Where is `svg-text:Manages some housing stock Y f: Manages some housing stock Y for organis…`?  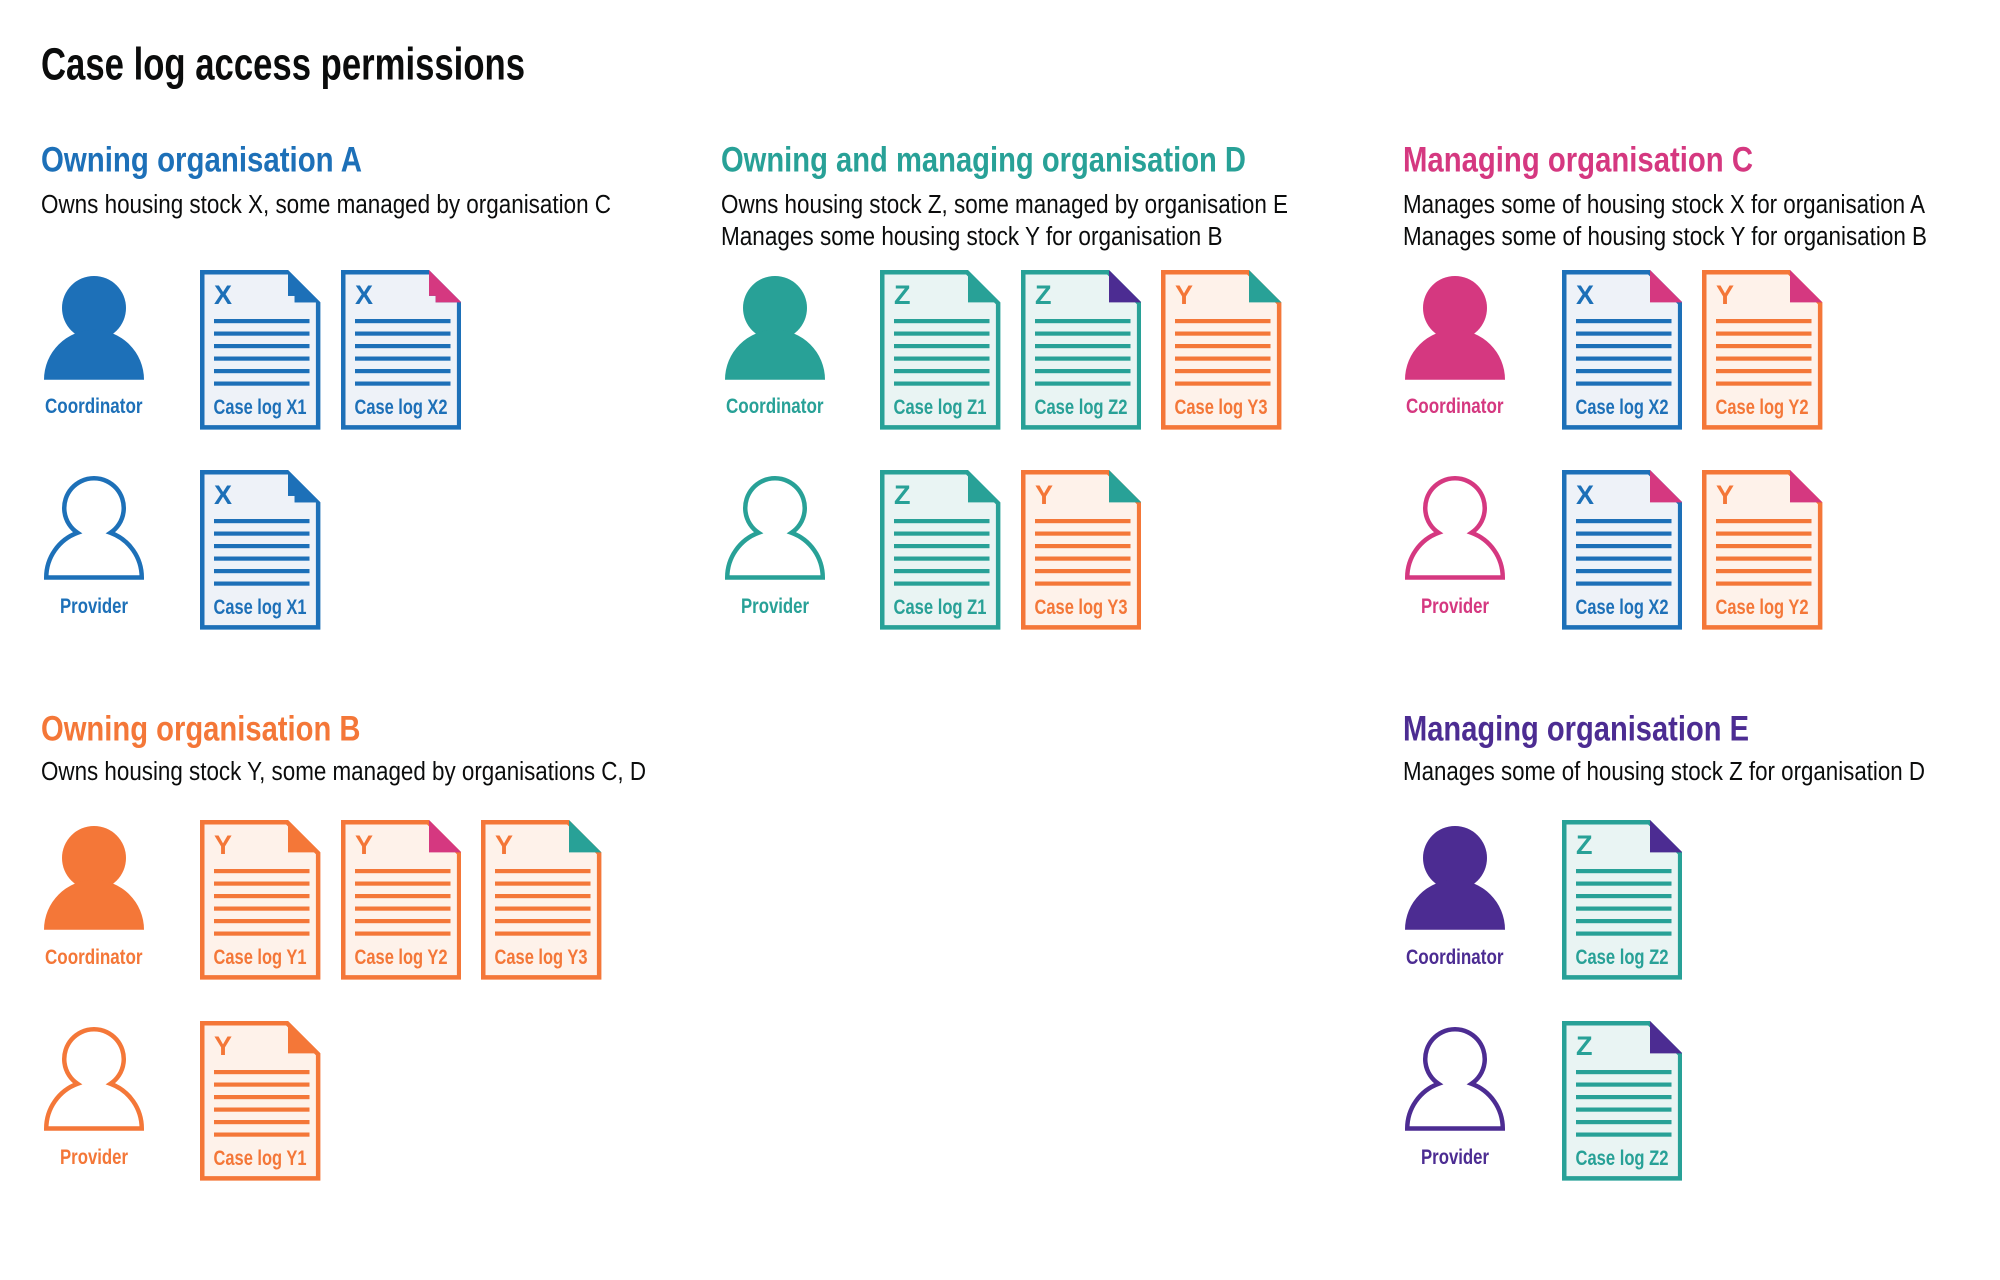 svg-text:Manages some housing stock Y f: Manages some housing stock Y for organis… is located at coordinates (972, 237).